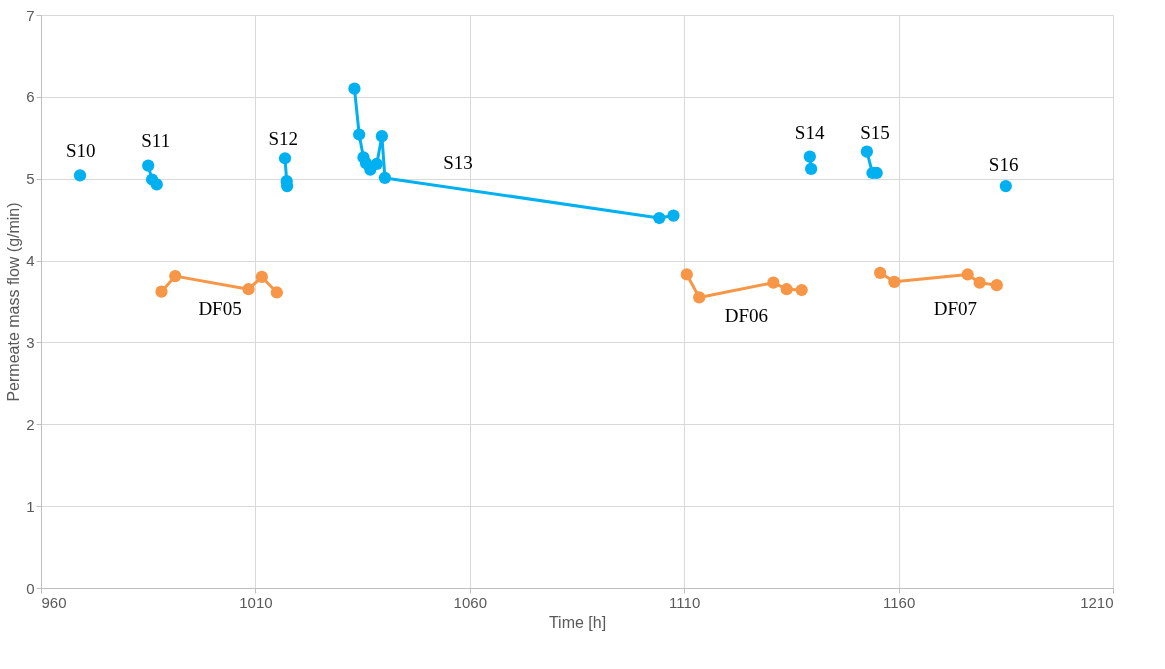  What do you see at coordinates (283, 139) in the screenshot?
I see `annotation: S12` at bounding box center [283, 139].